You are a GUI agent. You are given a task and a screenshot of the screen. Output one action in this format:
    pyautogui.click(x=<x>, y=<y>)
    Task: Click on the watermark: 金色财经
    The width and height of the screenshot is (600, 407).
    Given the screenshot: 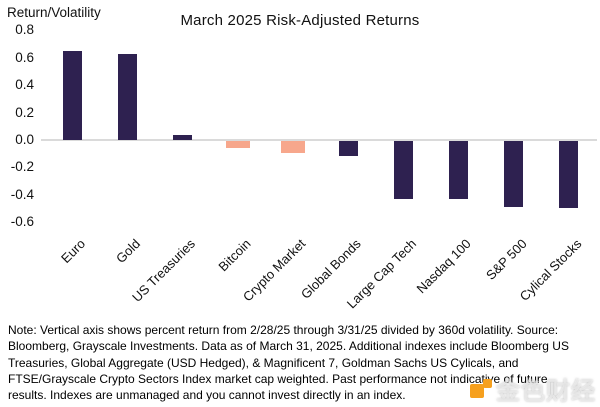 What is the action you would take?
    pyautogui.click(x=533, y=388)
    